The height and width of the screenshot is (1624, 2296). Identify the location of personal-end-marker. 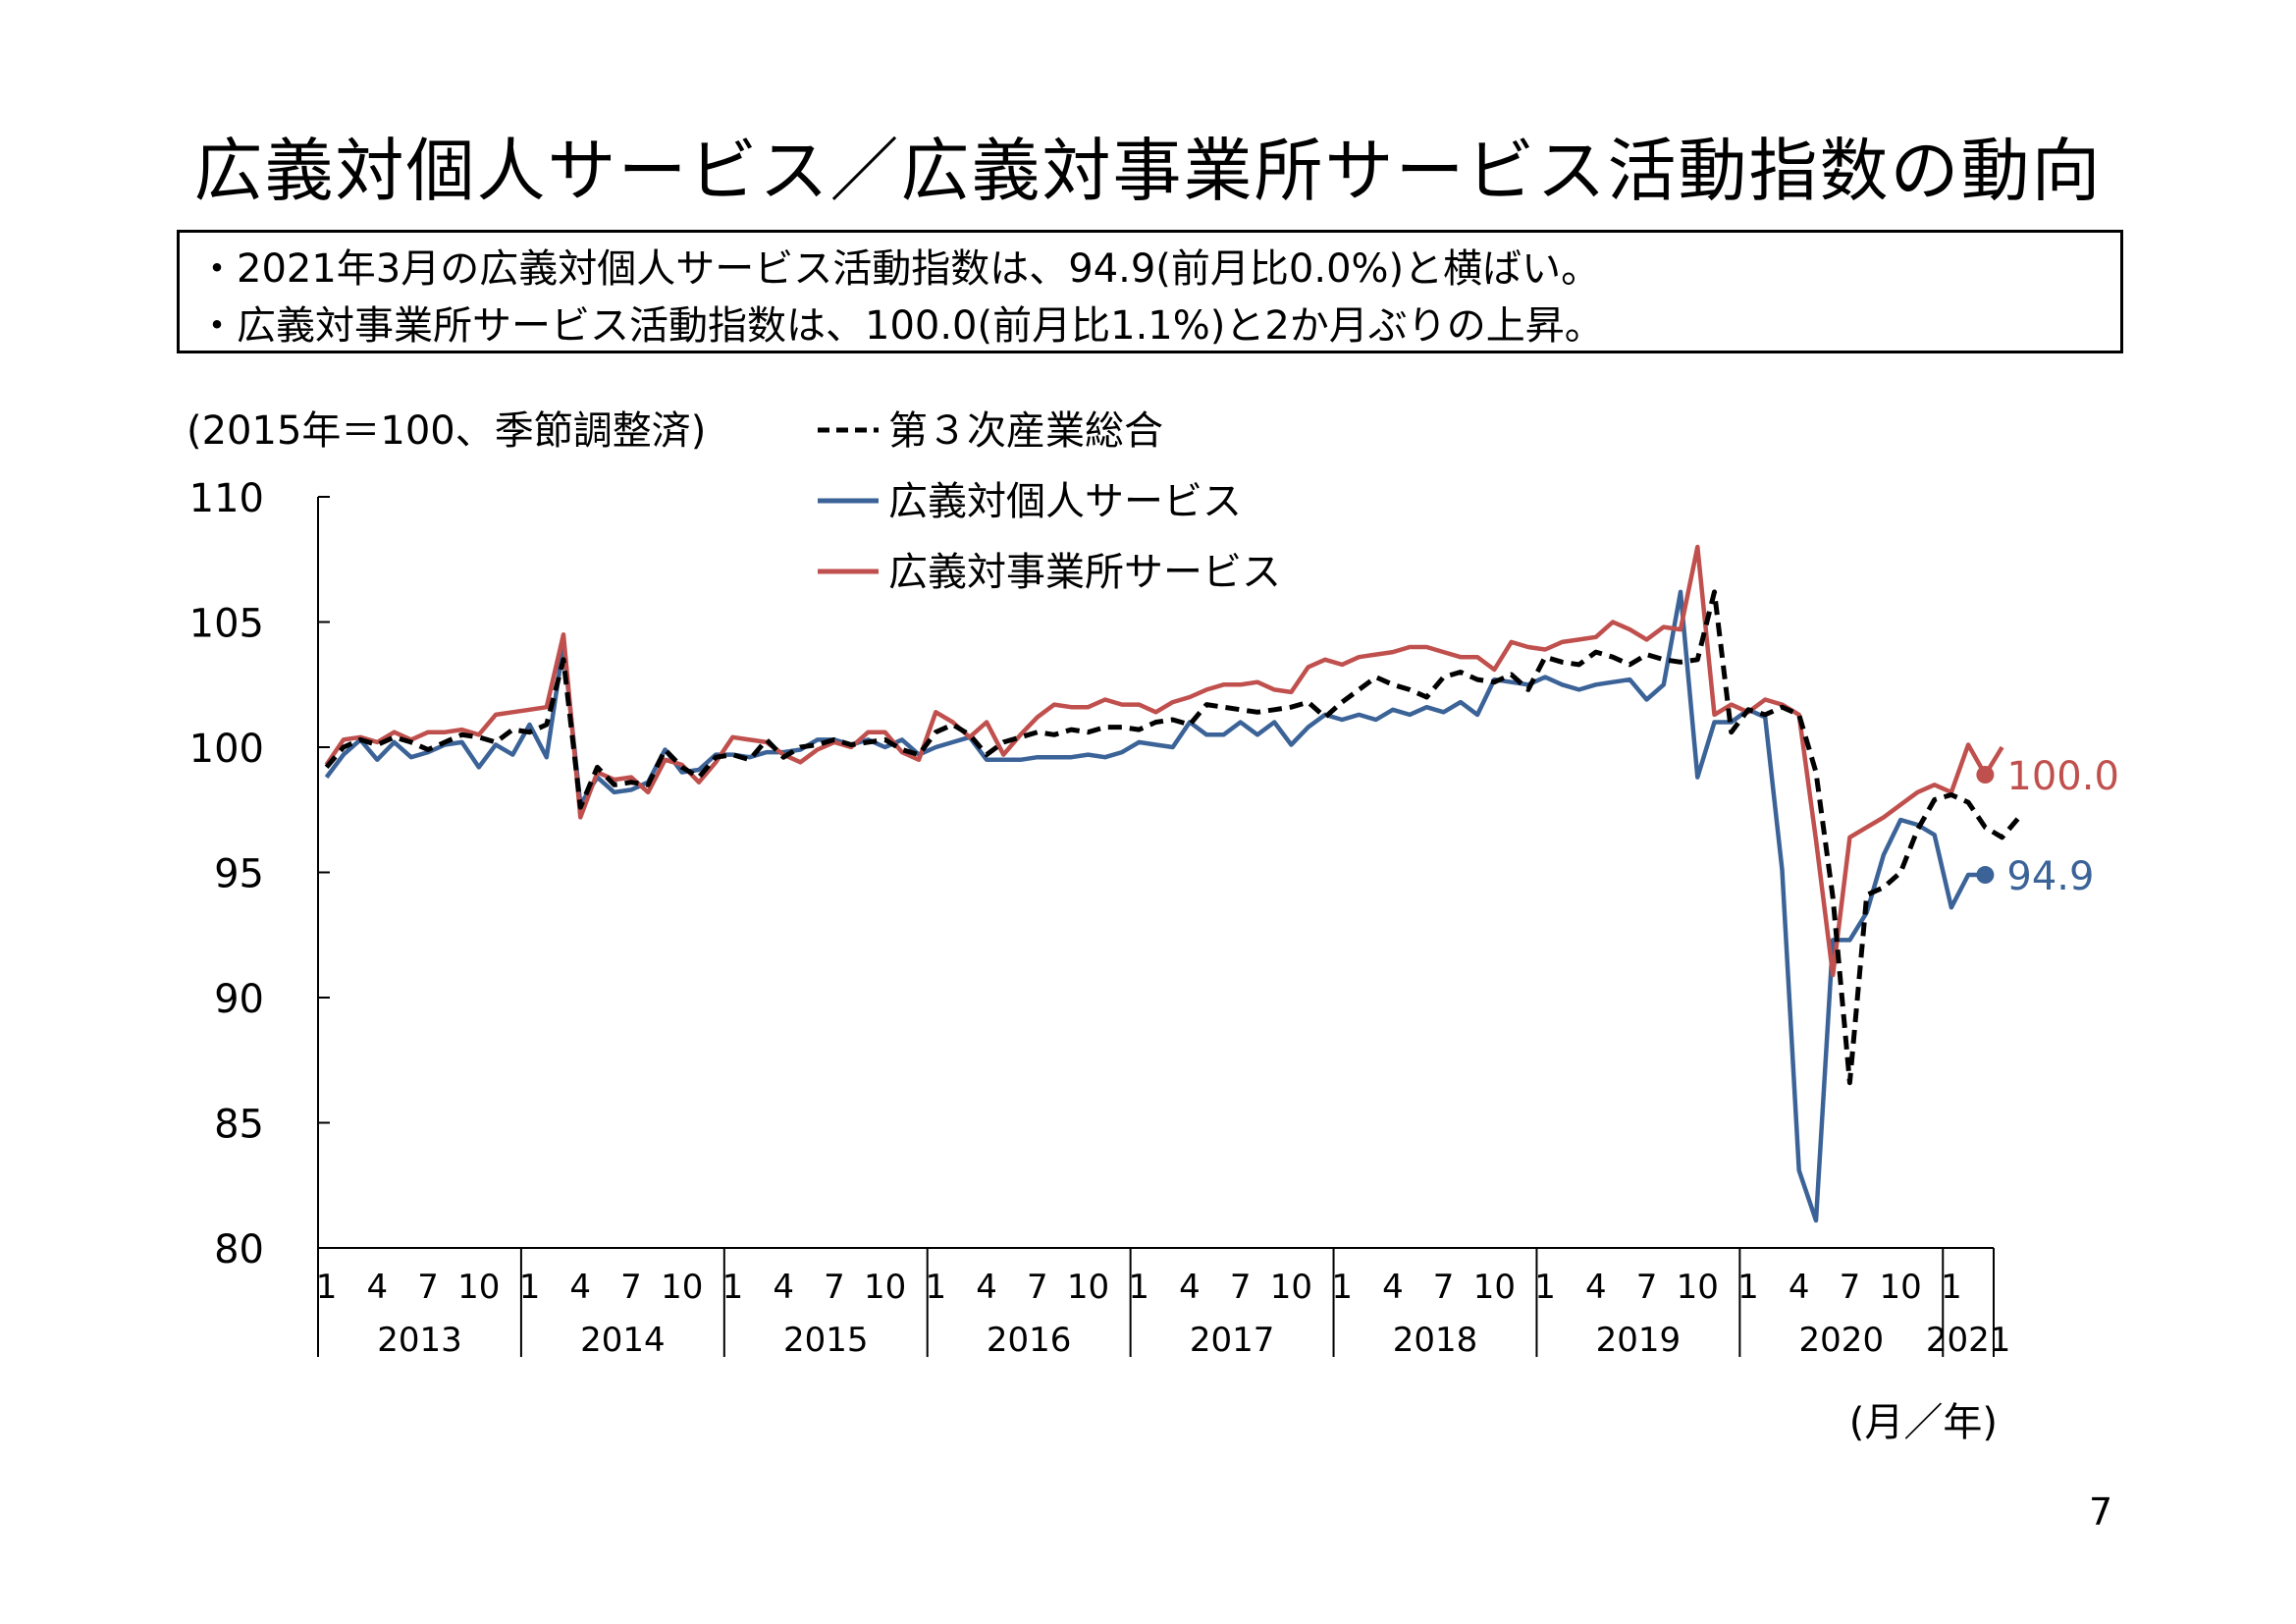
(1985, 875).